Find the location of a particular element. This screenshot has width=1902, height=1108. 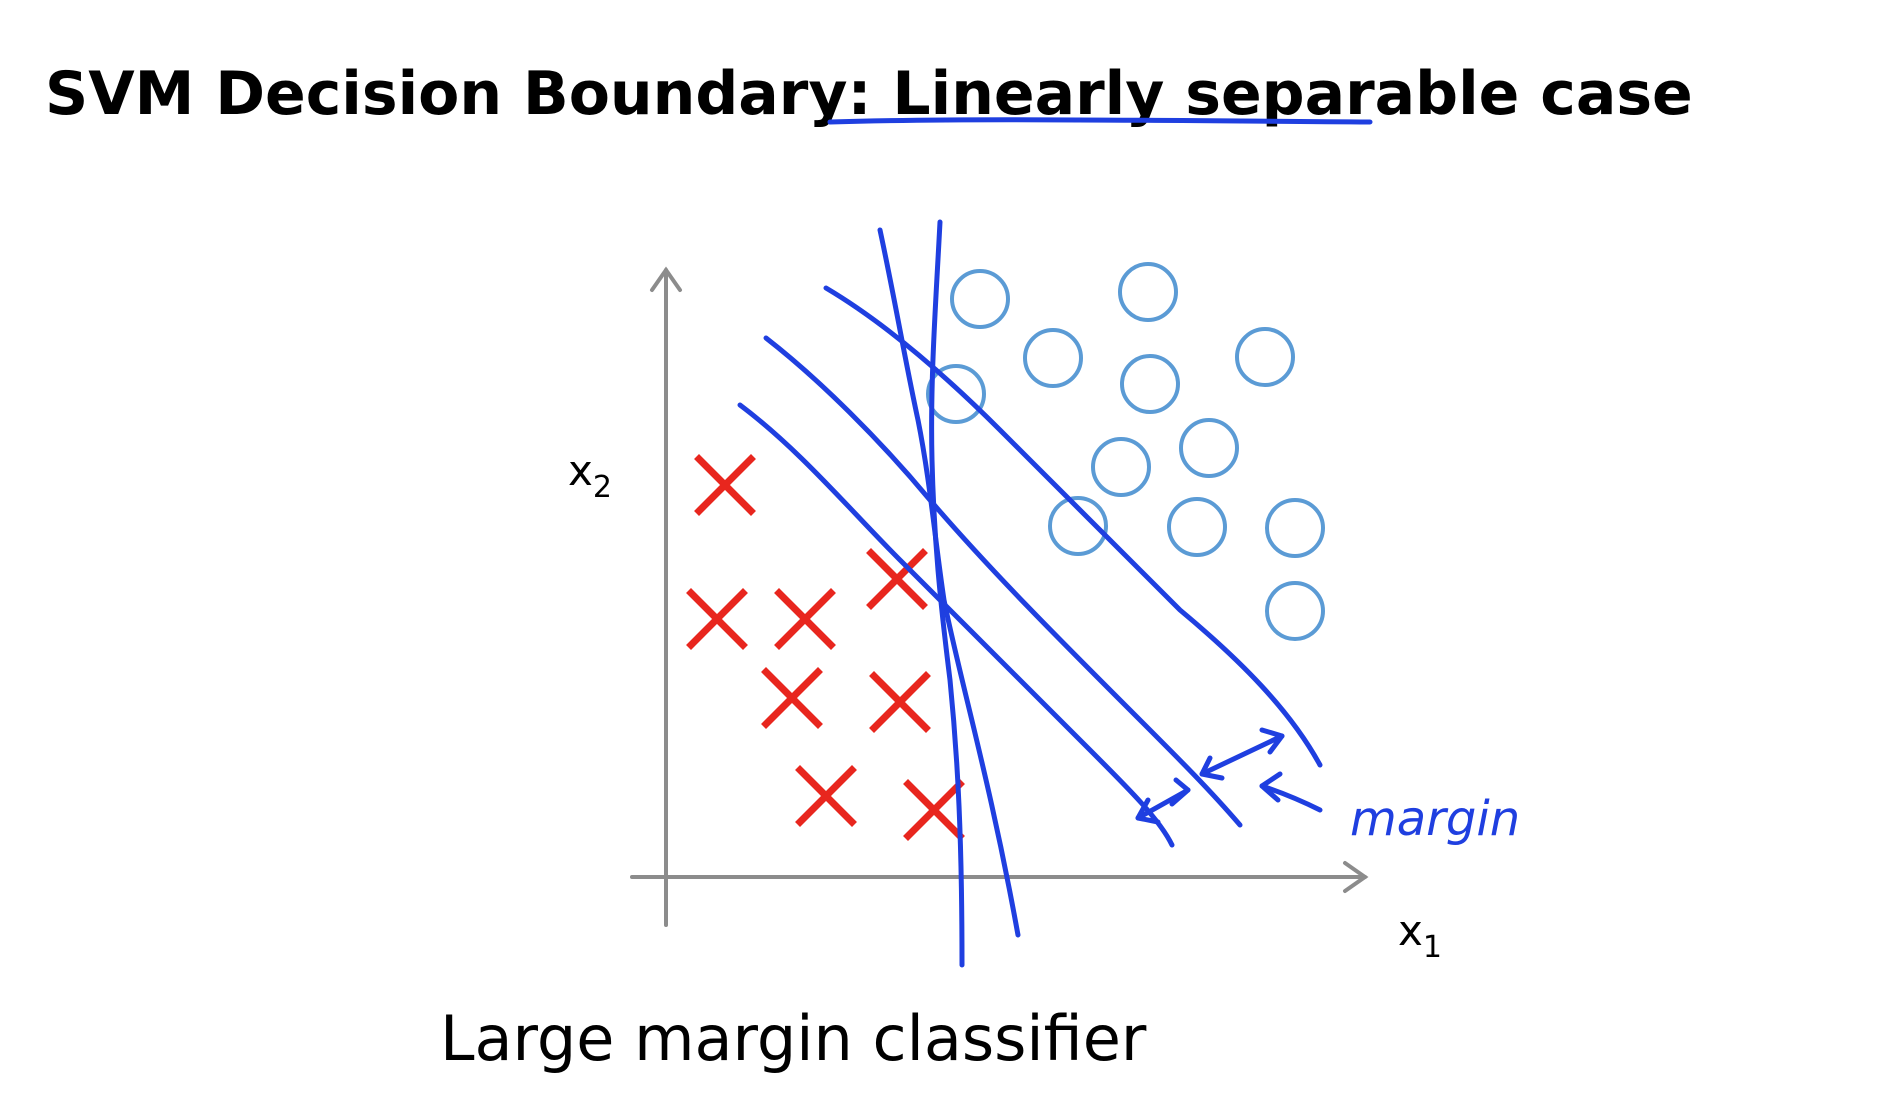

boundary-diagonal-middle is located at coordinates (1003, 581).